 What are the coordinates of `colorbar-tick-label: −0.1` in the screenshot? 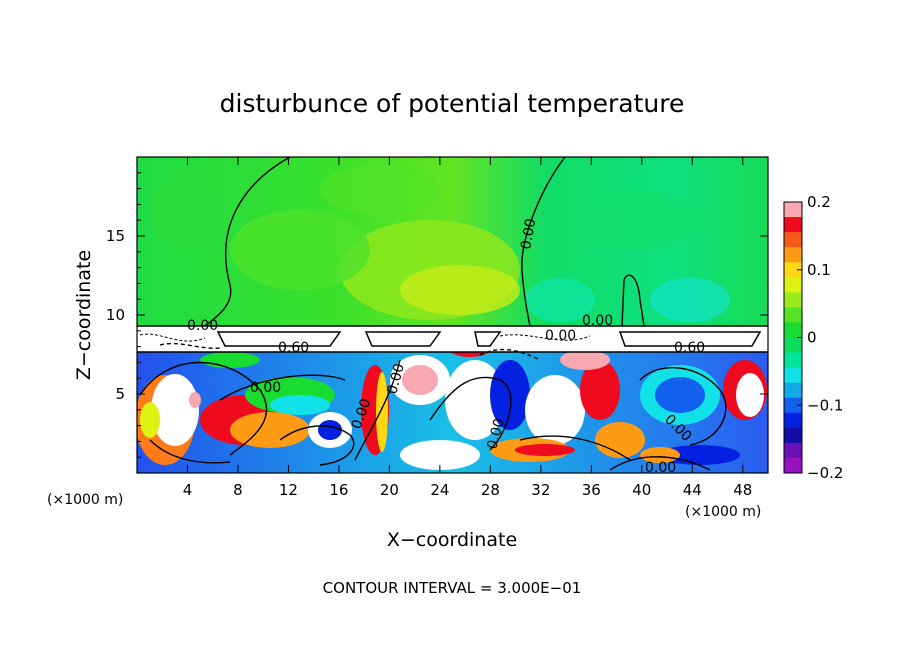 It's located at (825, 405).